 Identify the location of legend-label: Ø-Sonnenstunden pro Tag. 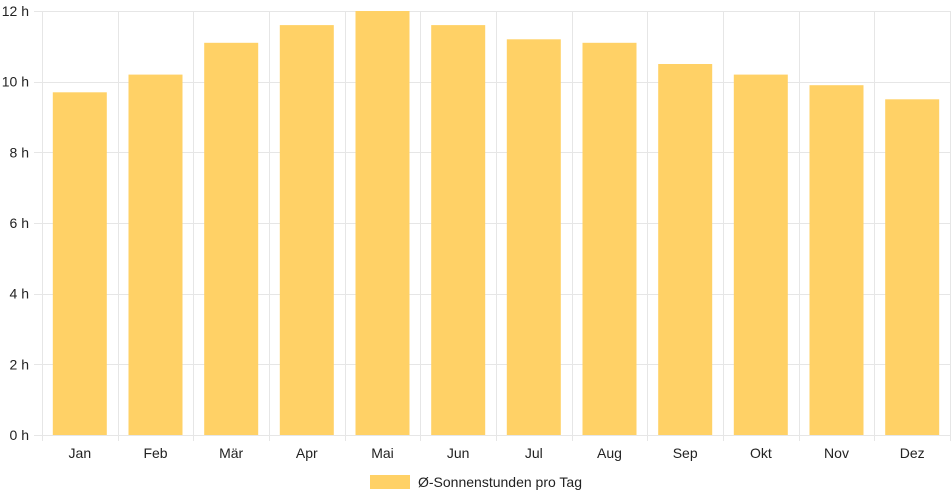
(500, 482).